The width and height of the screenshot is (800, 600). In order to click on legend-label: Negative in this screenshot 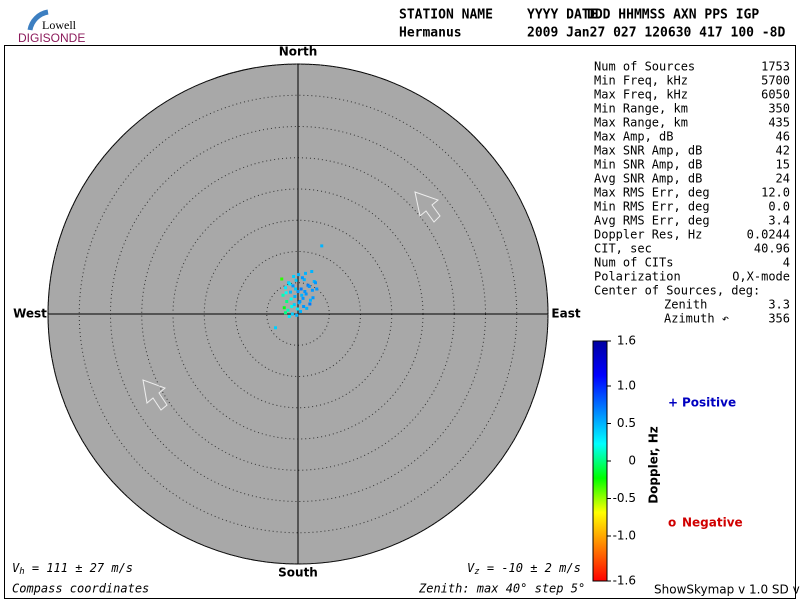, I will do `click(712, 523)`.